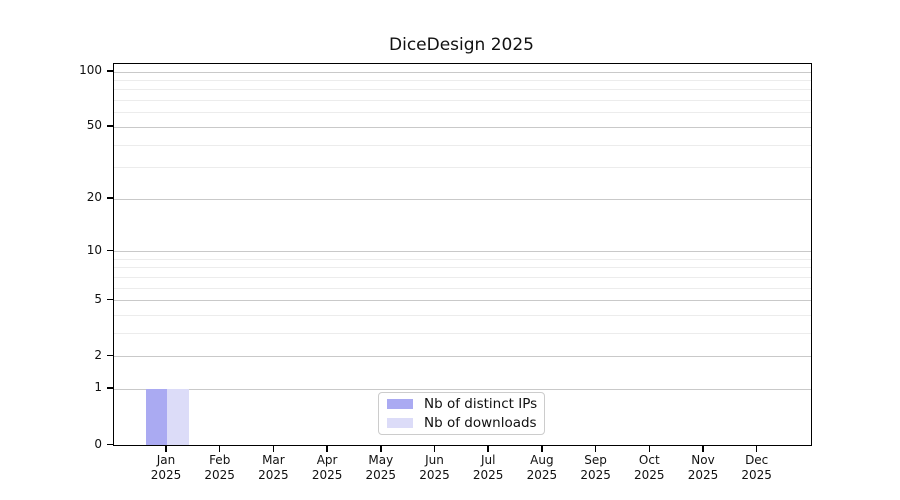 The width and height of the screenshot is (900, 500). I want to click on y-tick-label: 2, so click(98, 354).